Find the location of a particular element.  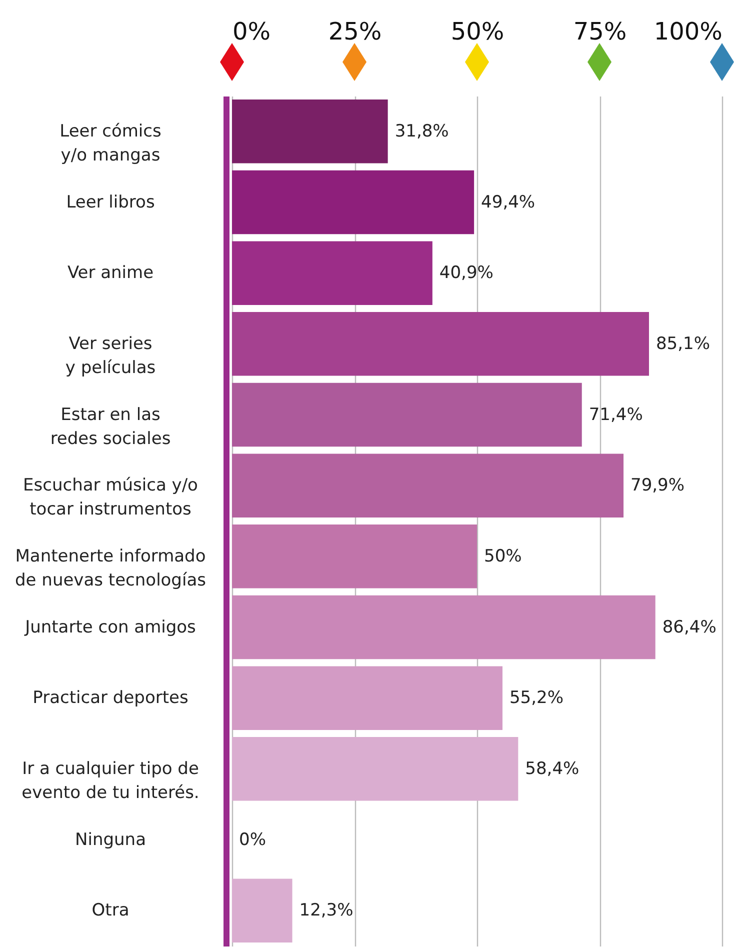

x-tick-label: 0% is located at coordinates (251, 32).